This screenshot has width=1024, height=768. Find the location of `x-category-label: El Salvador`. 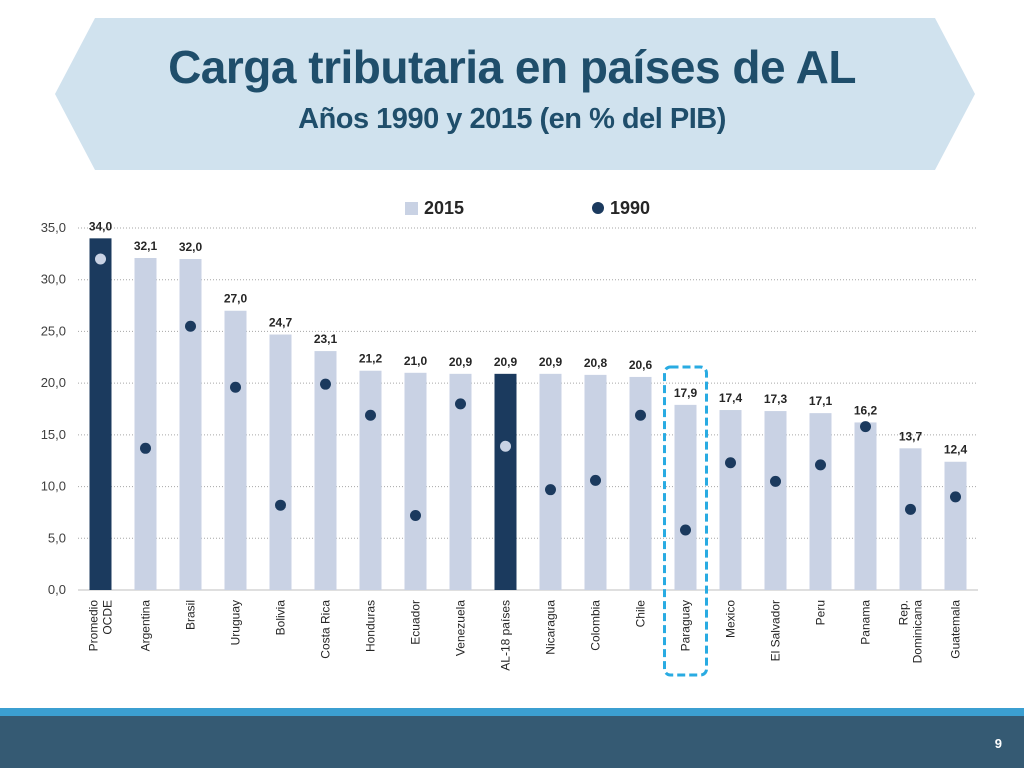

x-category-label: El Salvador is located at coordinates (776, 630).